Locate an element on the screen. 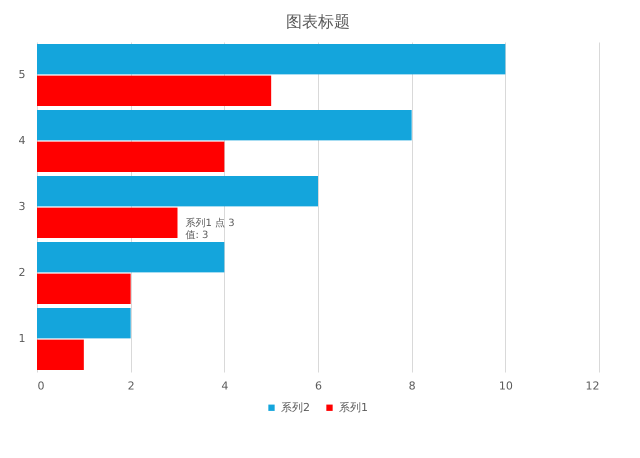 This screenshot has width=640, height=458. x-tick-label: 4 is located at coordinates (224, 386).